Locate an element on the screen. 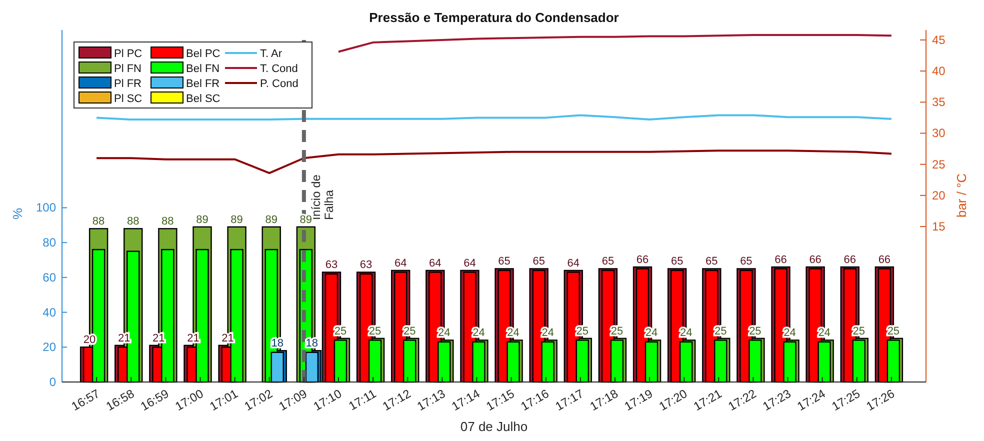 The height and width of the screenshot is (441, 984). y2-tick-label: 30 is located at coordinates (939, 133).